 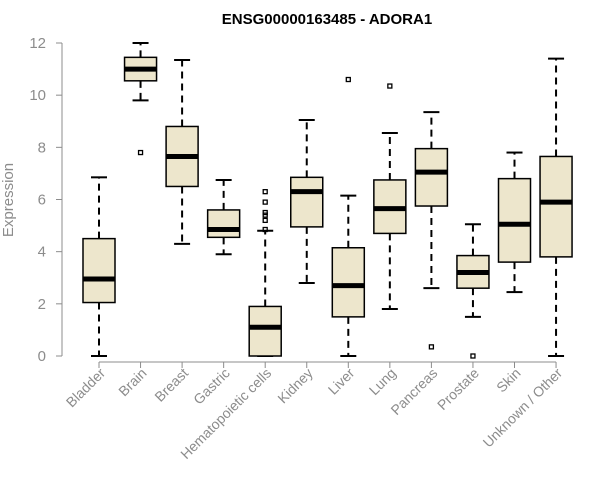 What do you see at coordinates (37, 43) in the screenshot?
I see `y-tick-label-6: 12` at bounding box center [37, 43].